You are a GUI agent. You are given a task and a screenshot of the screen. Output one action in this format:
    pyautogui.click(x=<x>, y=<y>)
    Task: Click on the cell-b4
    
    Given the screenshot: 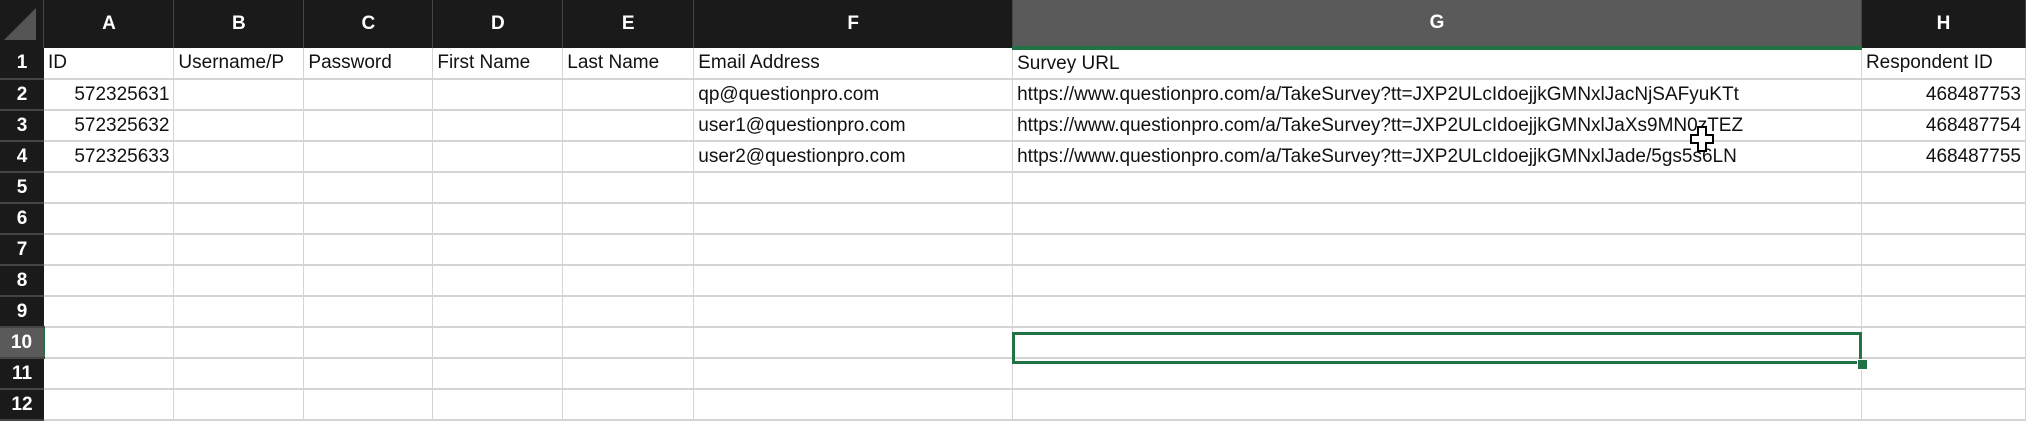 What is the action you would take?
    pyautogui.click(x=239, y=157)
    